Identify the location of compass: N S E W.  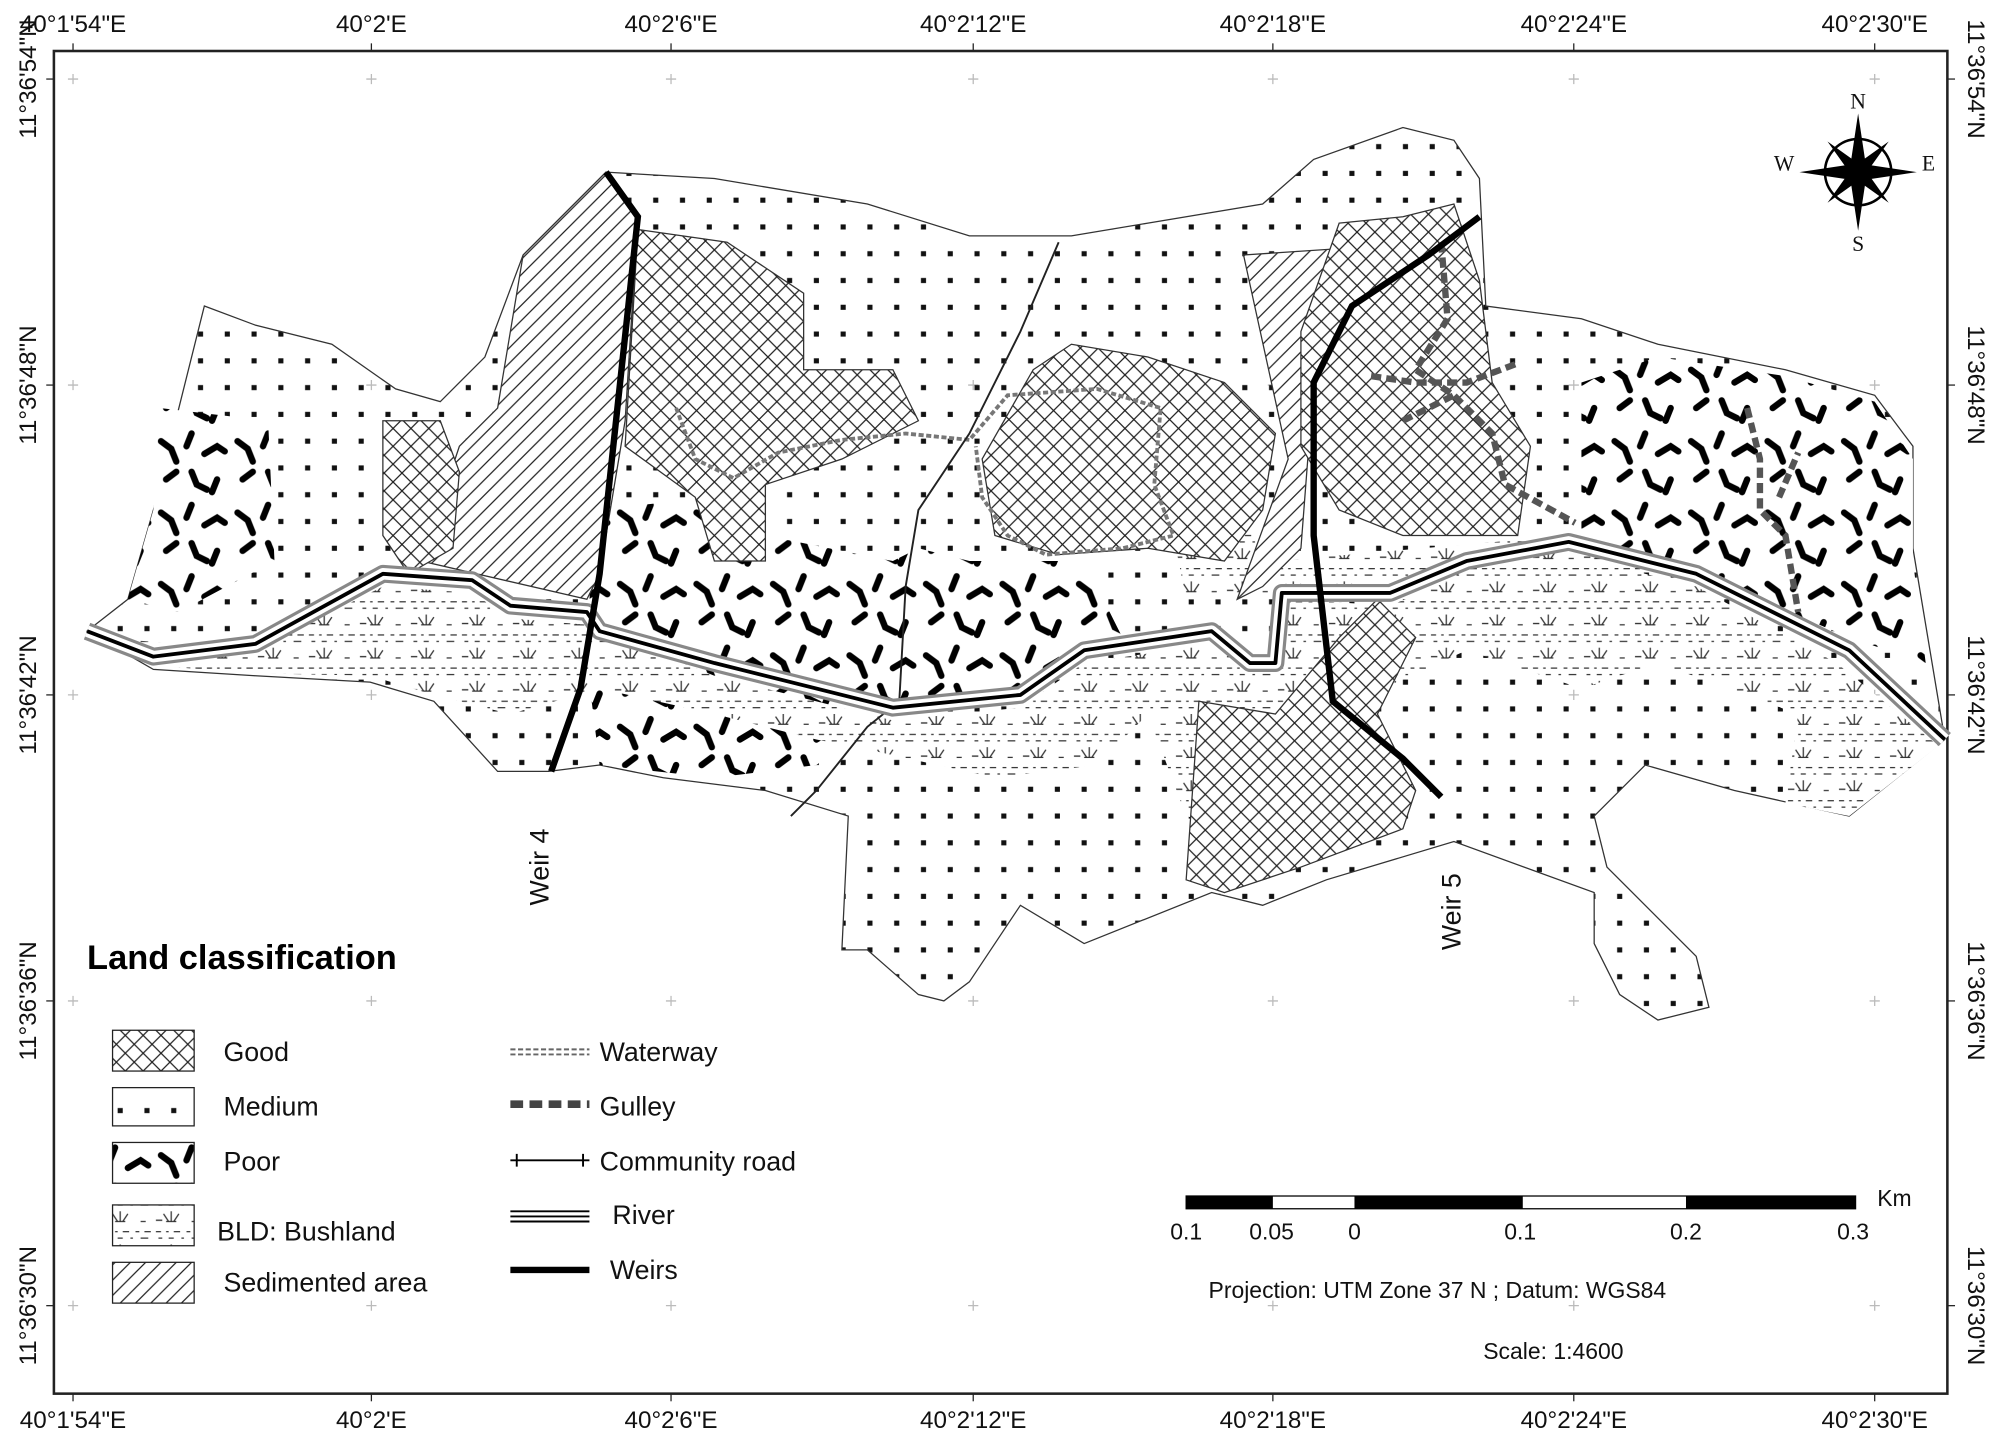
(1854, 172).